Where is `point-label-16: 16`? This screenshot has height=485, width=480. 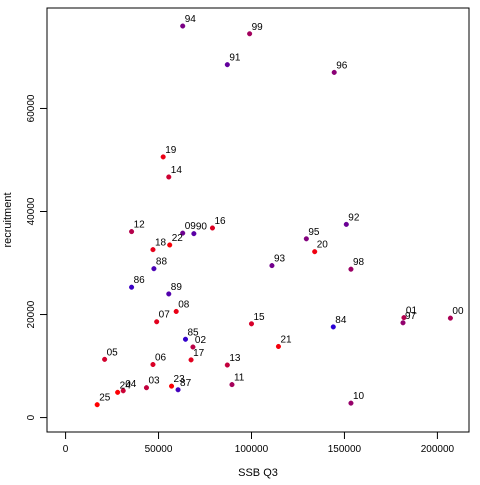 point-label-16: 16 is located at coordinates (220, 221).